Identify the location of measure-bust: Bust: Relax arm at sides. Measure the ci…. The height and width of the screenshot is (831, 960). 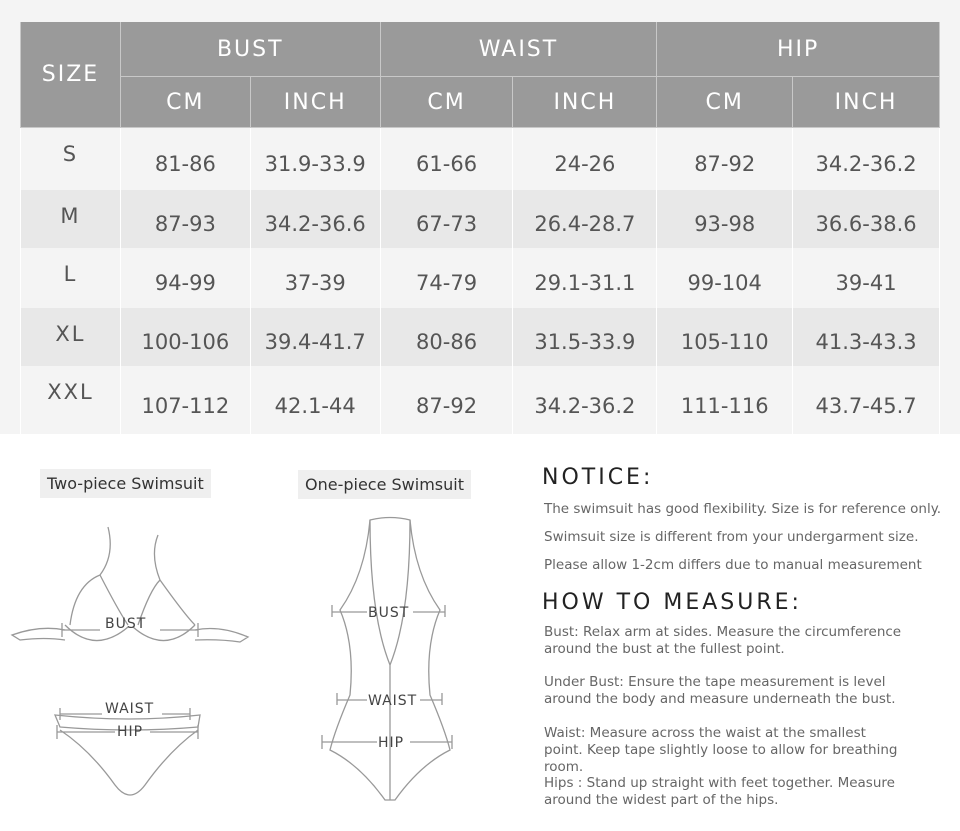
(723, 640).